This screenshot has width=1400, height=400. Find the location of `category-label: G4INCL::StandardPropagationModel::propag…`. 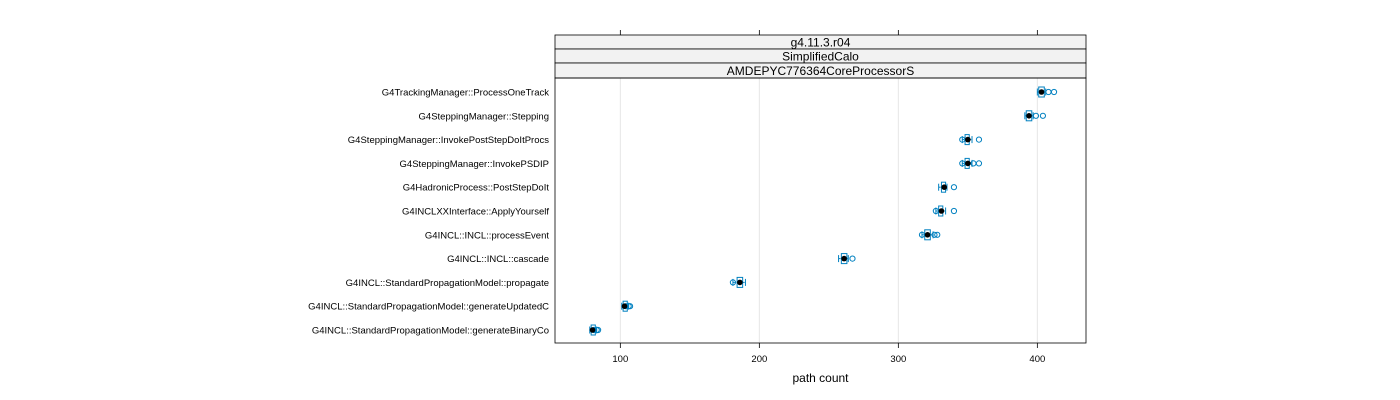

category-label: G4INCL::StandardPropagationModel::propag… is located at coordinates (447, 283).